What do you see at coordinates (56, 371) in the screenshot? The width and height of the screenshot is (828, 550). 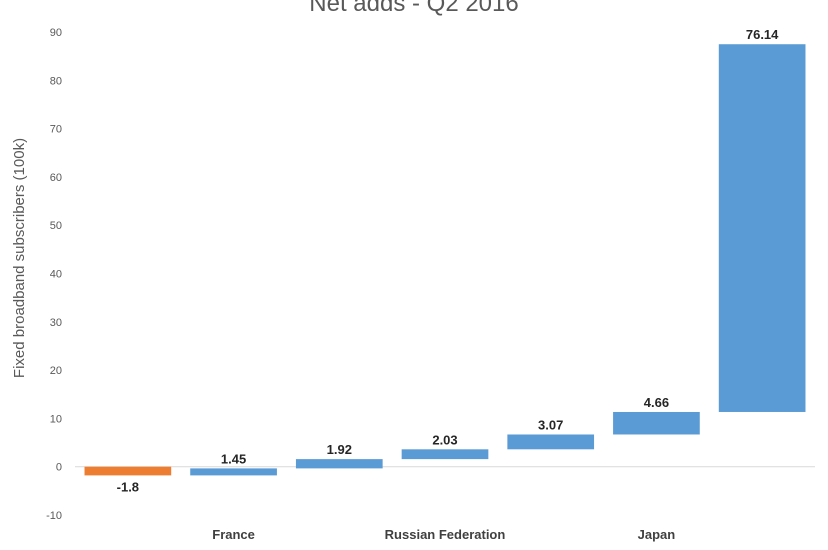 I see `y-tick-label: 20` at bounding box center [56, 371].